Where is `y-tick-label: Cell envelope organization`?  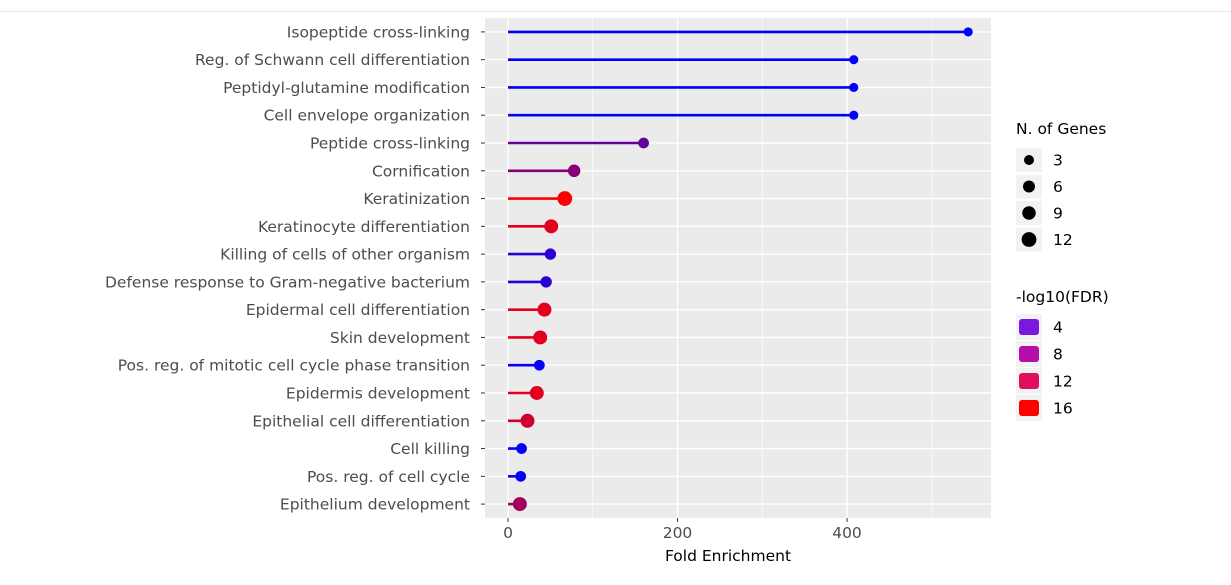 y-tick-label: Cell envelope organization is located at coordinates (367, 116).